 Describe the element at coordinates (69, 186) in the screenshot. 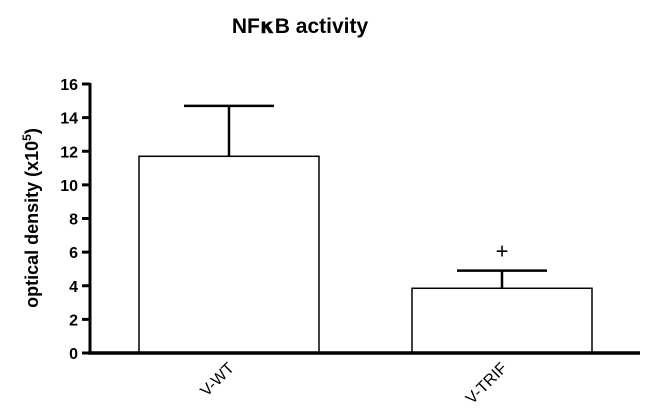

I see `y-tick-label: 10` at that location.